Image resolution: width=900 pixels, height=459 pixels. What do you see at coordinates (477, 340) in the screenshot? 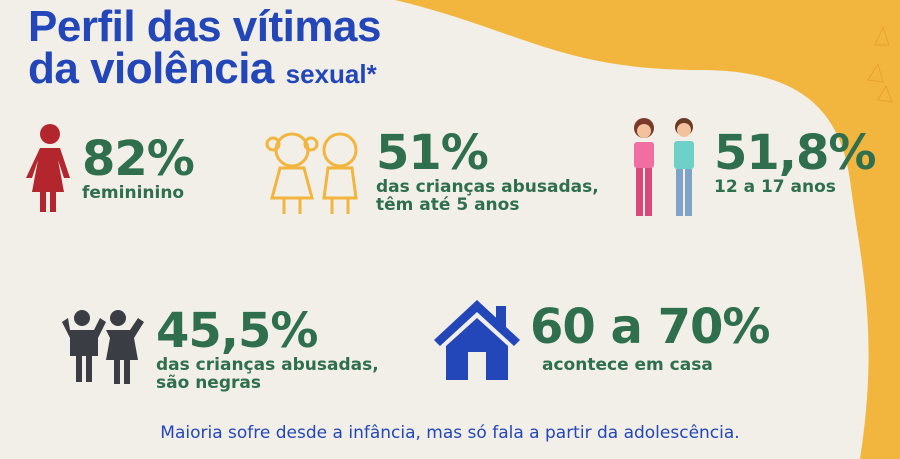
I see `house-icon` at bounding box center [477, 340].